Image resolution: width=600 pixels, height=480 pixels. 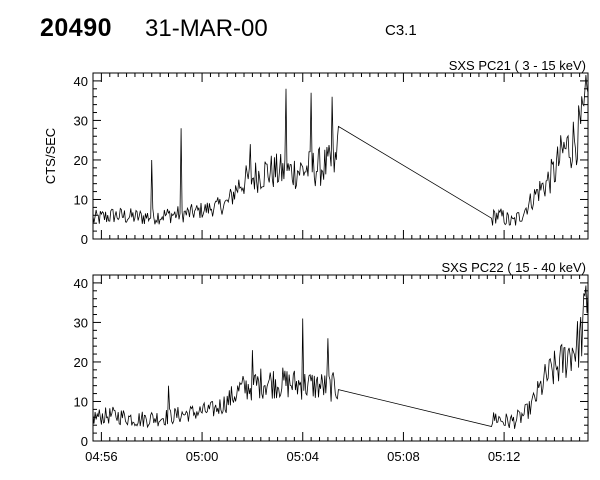 What do you see at coordinates (202, 456) in the screenshot?
I see `x-tick-label: 05:00` at bounding box center [202, 456].